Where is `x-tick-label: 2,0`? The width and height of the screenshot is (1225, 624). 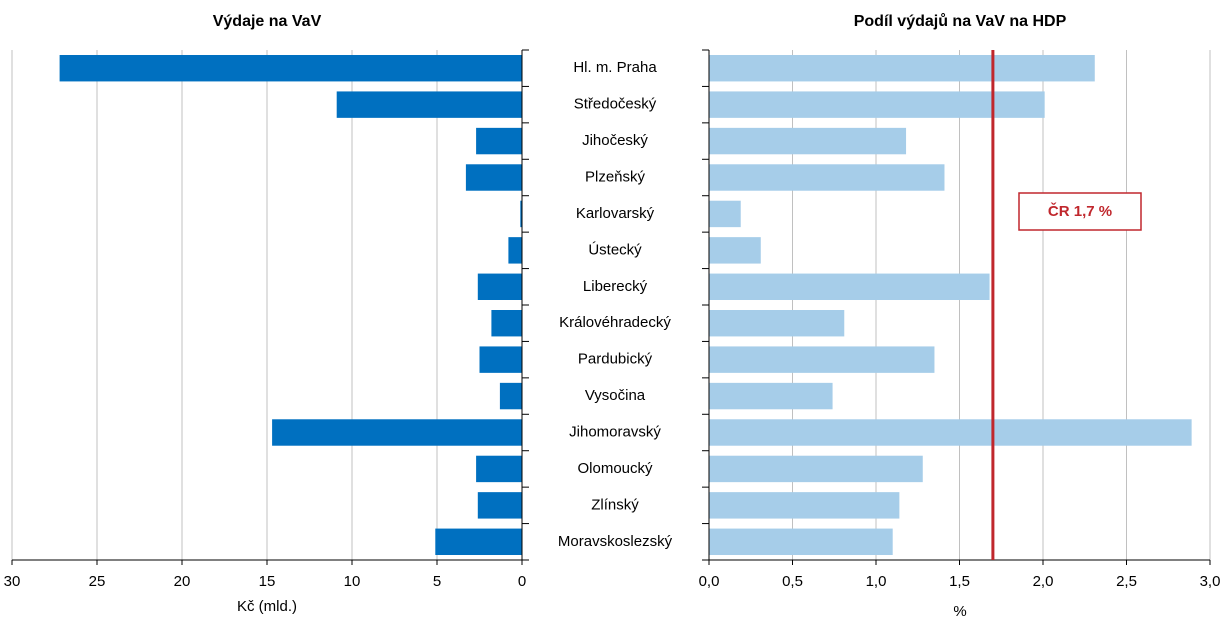
x-tick-label: 2,0 is located at coordinates (1043, 581).